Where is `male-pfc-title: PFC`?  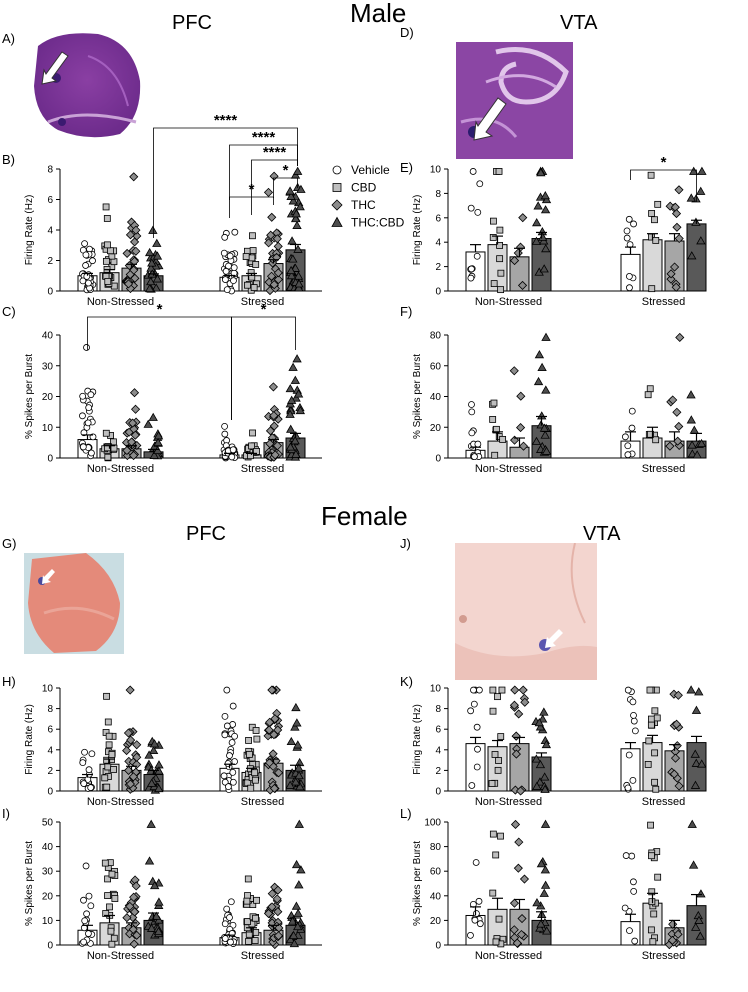
male-pfc-title: PFC is located at coordinates (192, 23).